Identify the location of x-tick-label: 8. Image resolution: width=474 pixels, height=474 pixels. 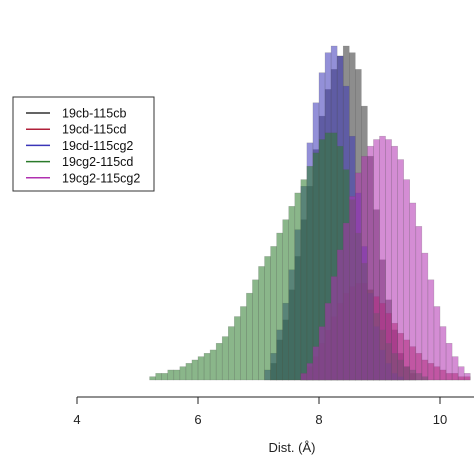
(318, 419).